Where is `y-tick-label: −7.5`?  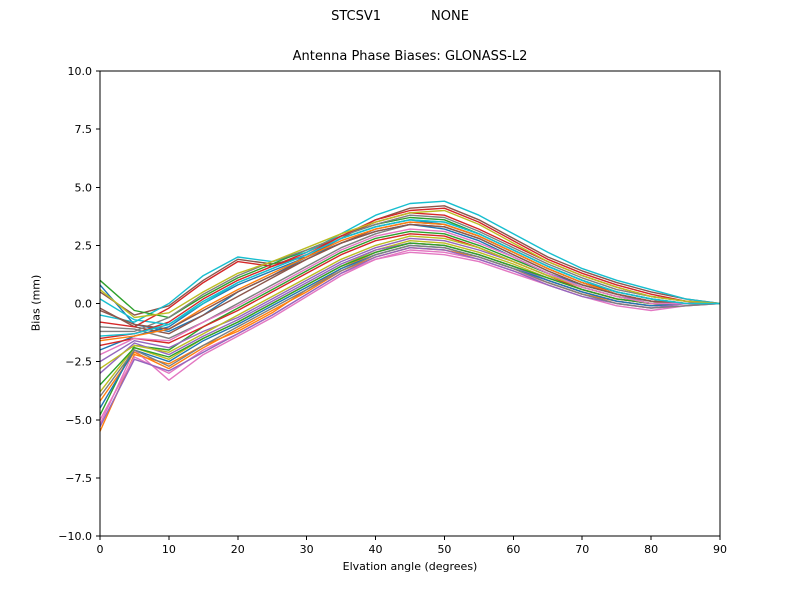 y-tick-label: −7.5 is located at coordinates (78, 478).